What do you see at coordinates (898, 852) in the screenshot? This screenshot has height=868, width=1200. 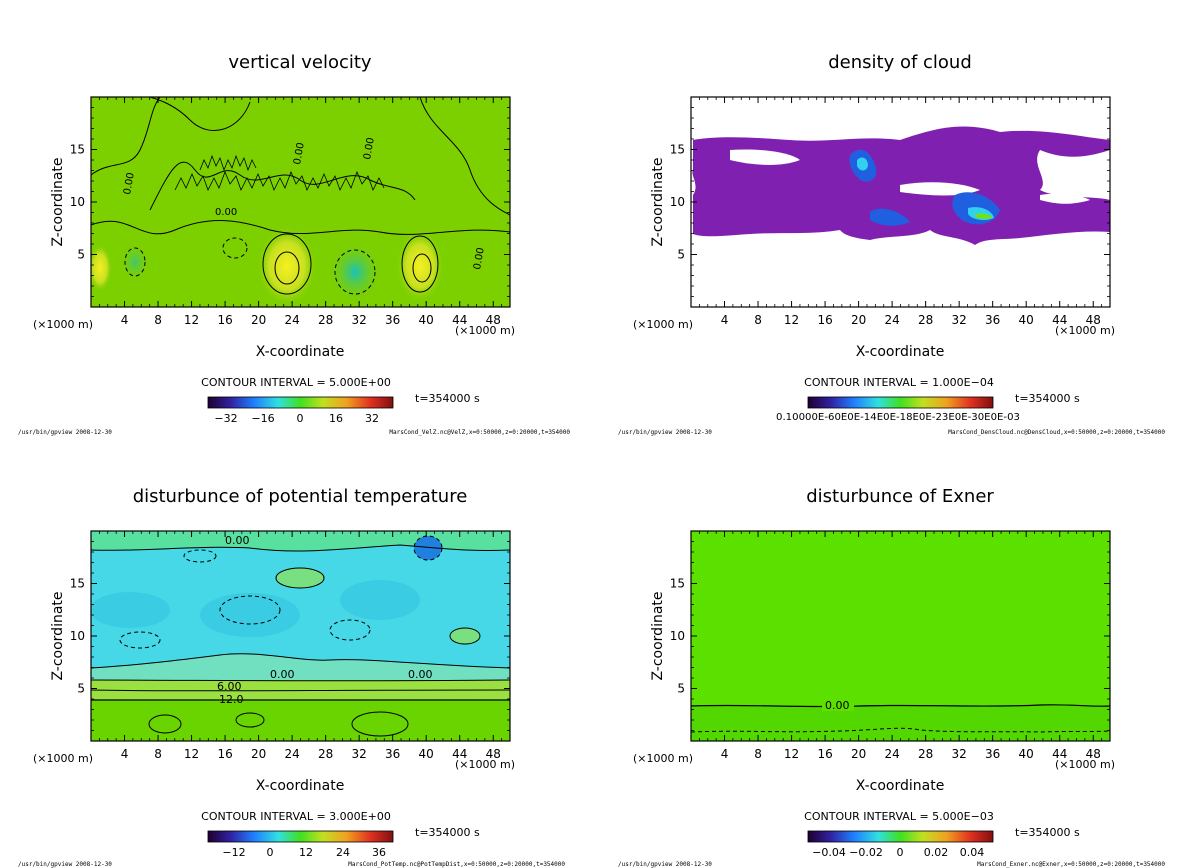 I see `colorbar-labels: −0.04 −0.02 0 0.02 0.04` at bounding box center [898, 852].